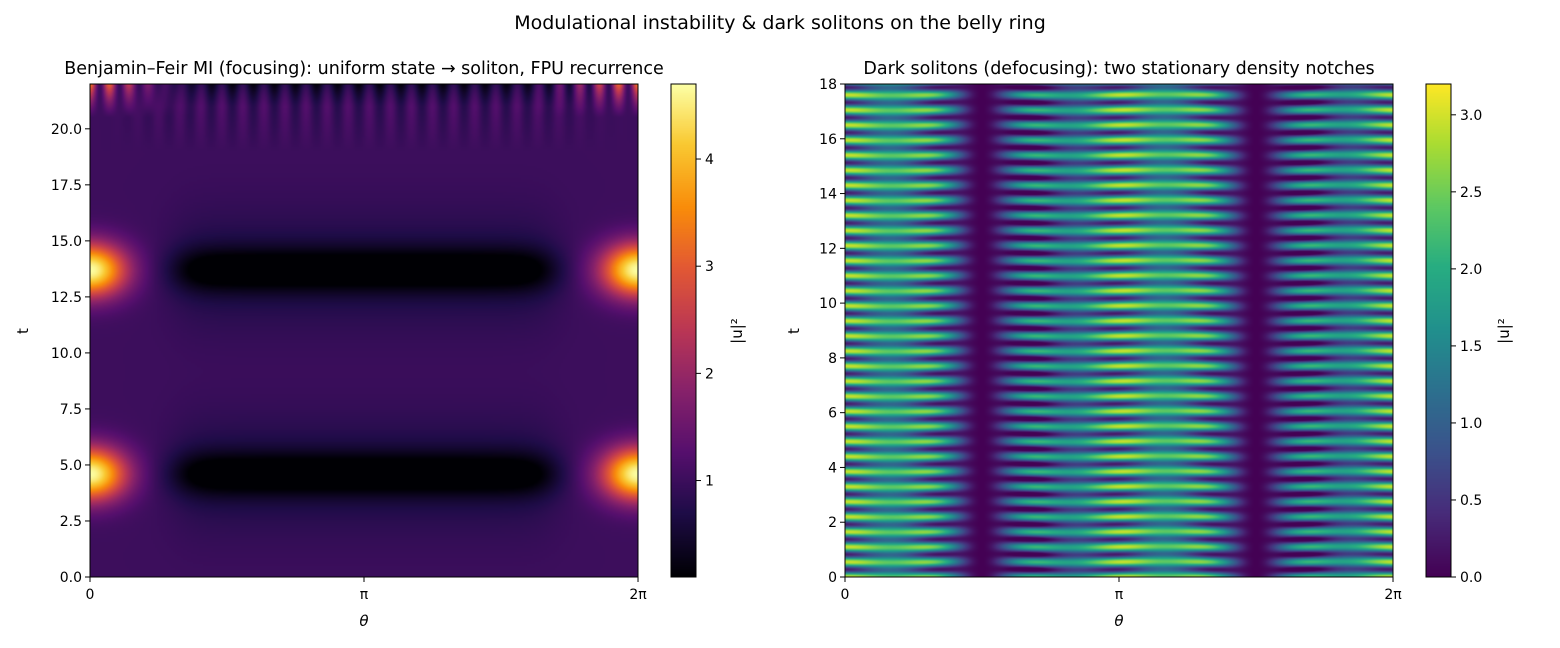 The height and width of the screenshot is (648, 1560). What do you see at coordinates (828, 195) in the screenshot?
I see `right-y-tick-label: 14` at bounding box center [828, 195].